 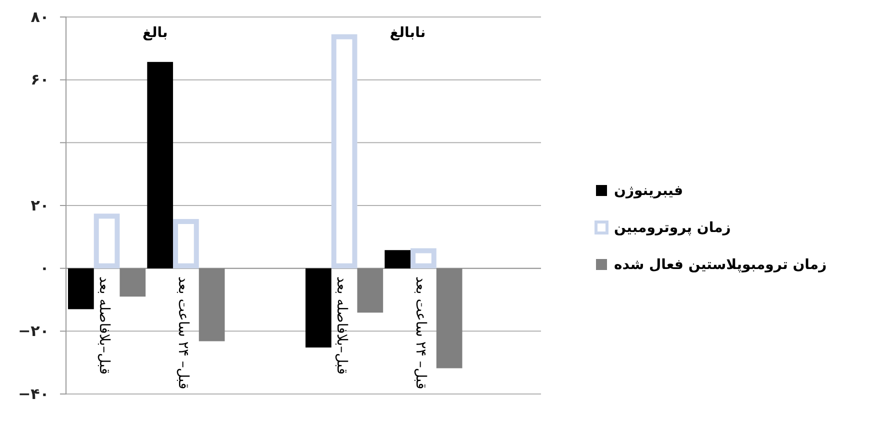 What do you see at coordinates (720, 265) in the screenshot?
I see `legend-label: زمان ترومبوپلاستین فعال شده` at bounding box center [720, 265].